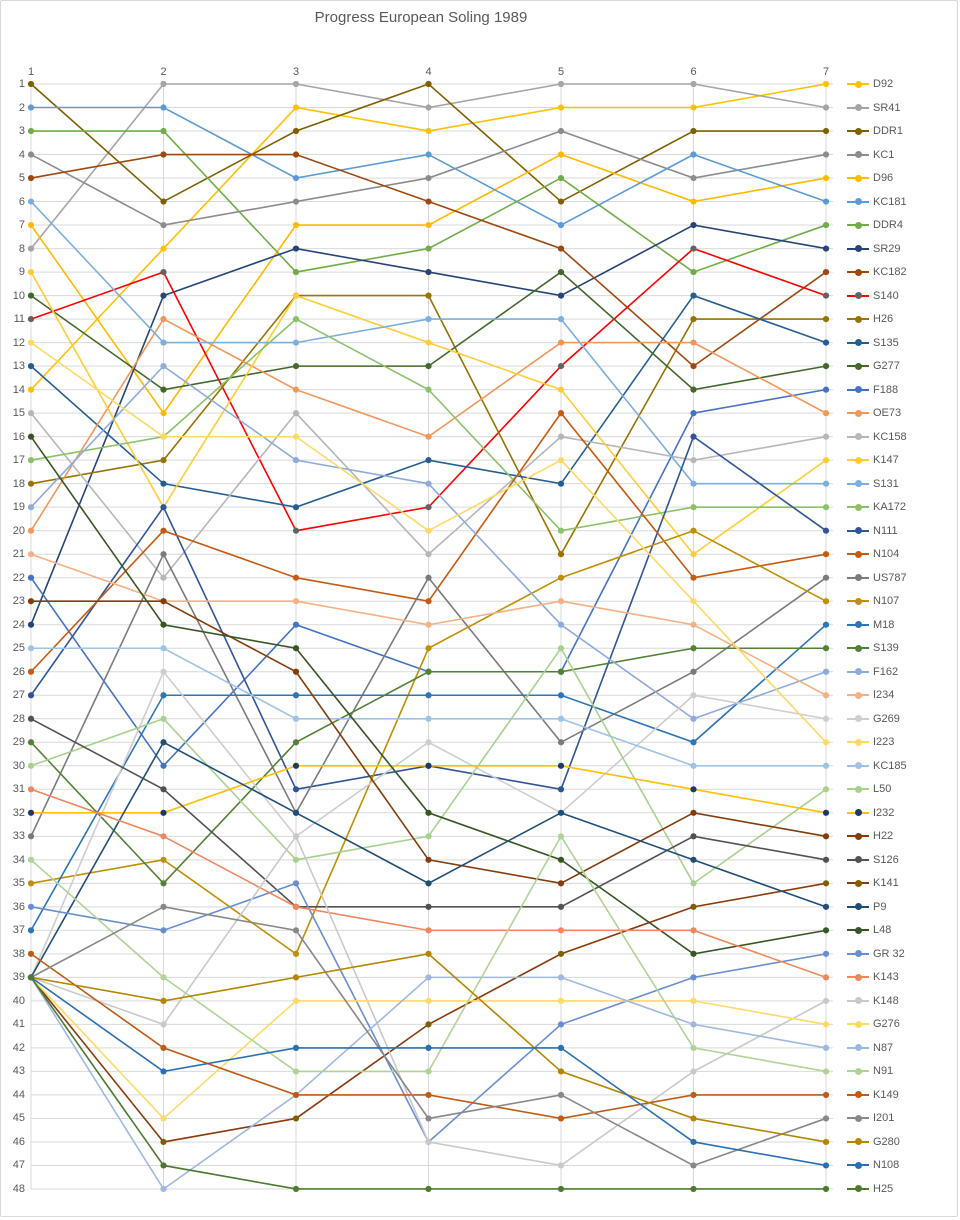  I want to click on series-DDR1, so click(428, 142).